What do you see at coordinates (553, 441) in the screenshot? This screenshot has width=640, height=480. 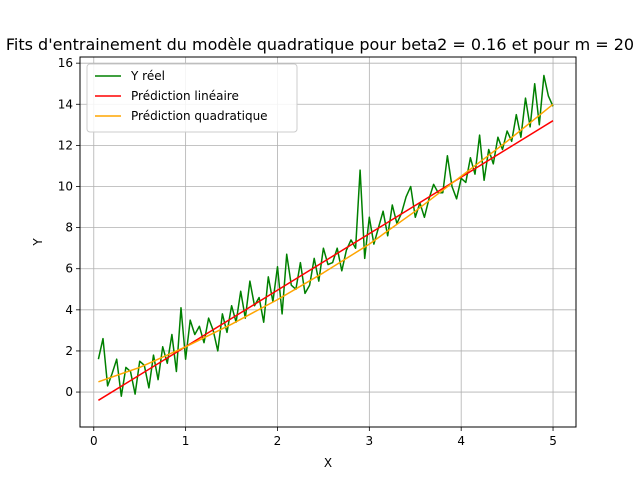 I see `x-tick-label: 5` at bounding box center [553, 441].